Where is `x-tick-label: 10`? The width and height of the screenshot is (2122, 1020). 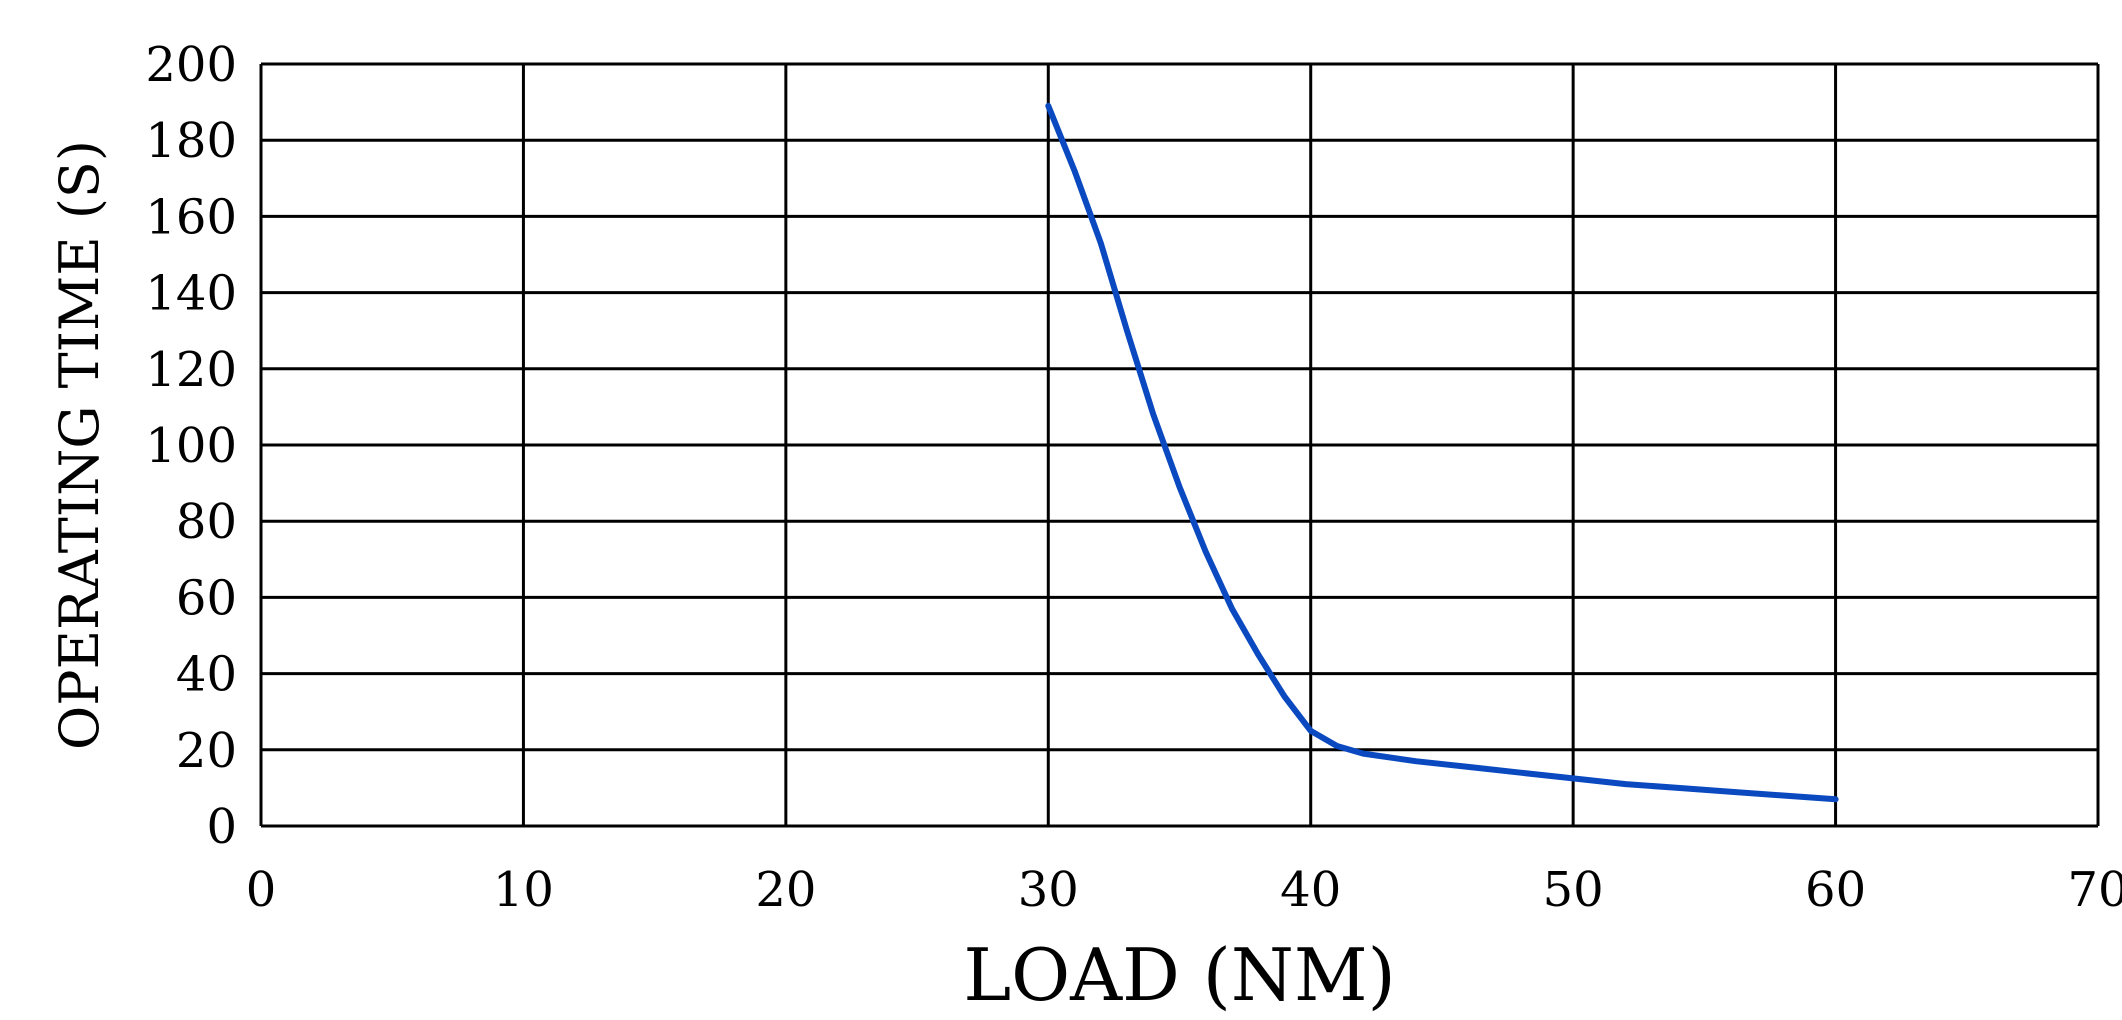 x-tick-label: 10 is located at coordinates (523, 890).